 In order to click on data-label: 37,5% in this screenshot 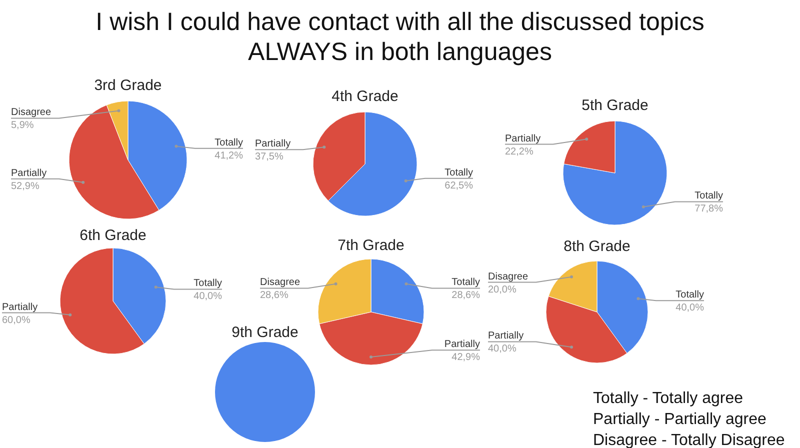, I will do `click(269, 157)`.